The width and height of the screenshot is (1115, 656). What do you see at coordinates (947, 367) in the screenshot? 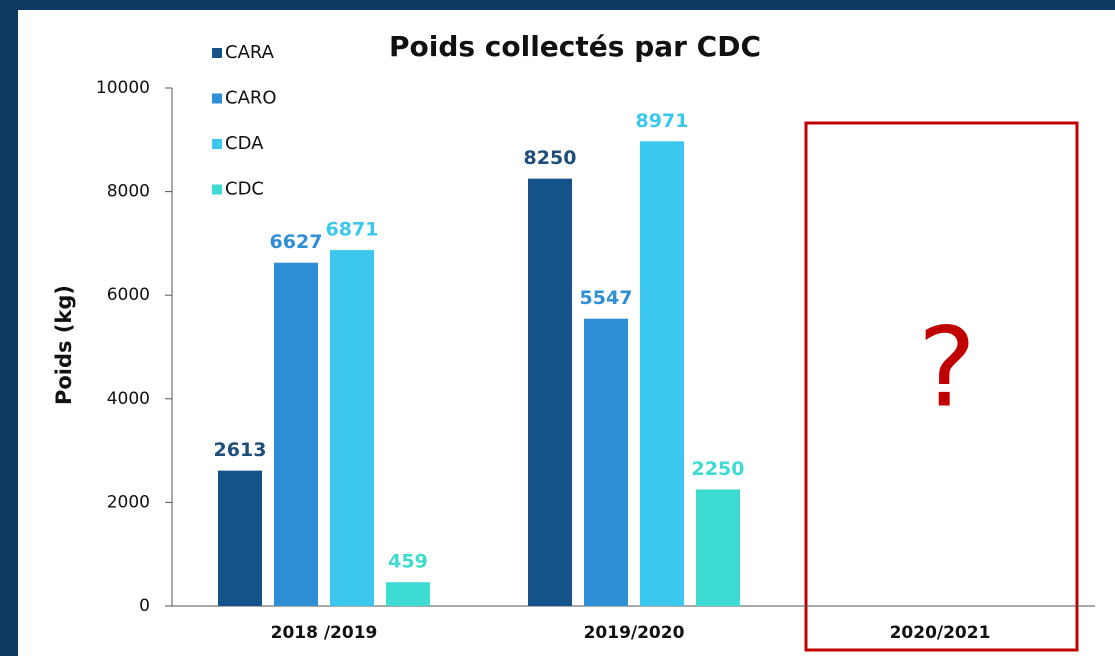
I see `annotation: ?` at bounding box center [947, 367].